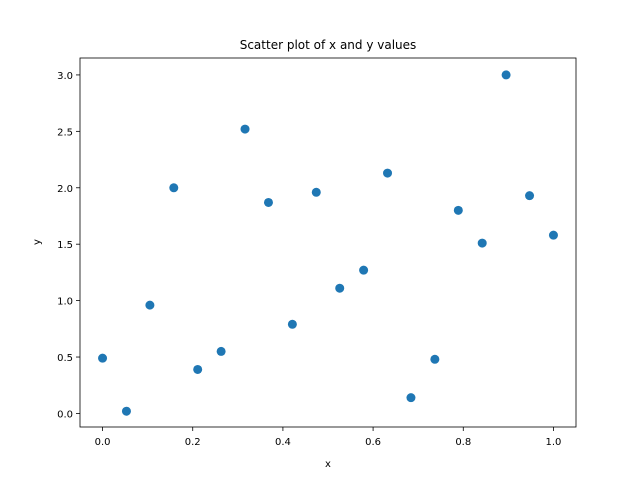  What do you see at coordinates (65, 76) in the screenshot?
I see `y-tick-label: 3.0` at bounding box center [65, 76].